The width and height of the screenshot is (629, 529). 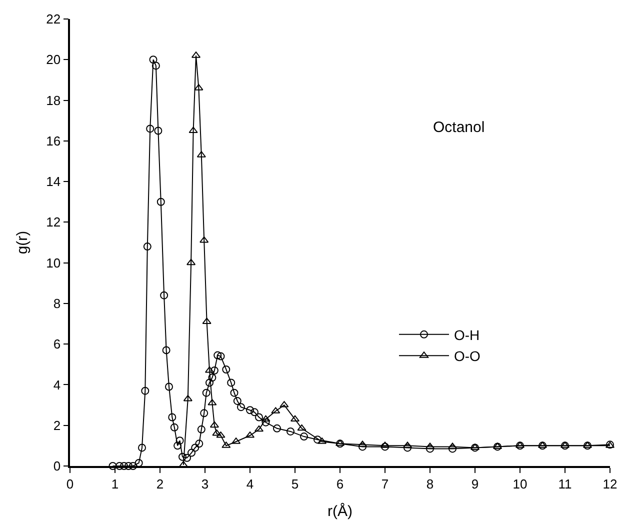 I want to click on y-tick-label: 16, so click(x=53, y=140).